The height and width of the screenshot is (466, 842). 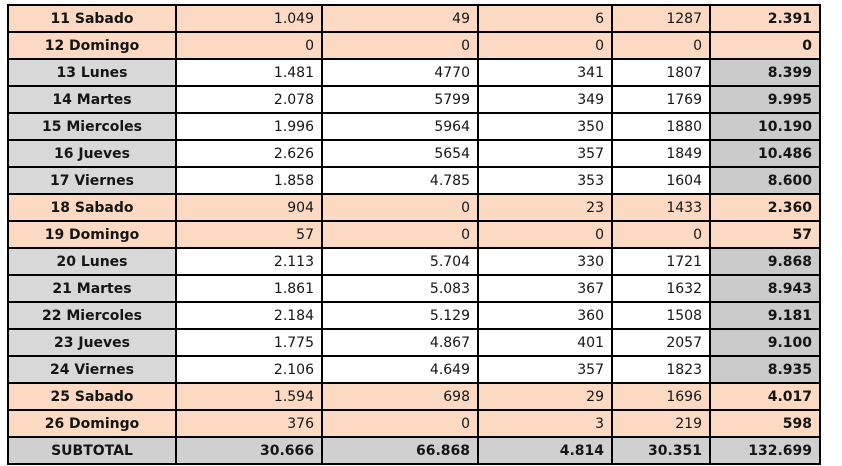 I want to click on value-cell: 1.049, so click(x=249, y=18).